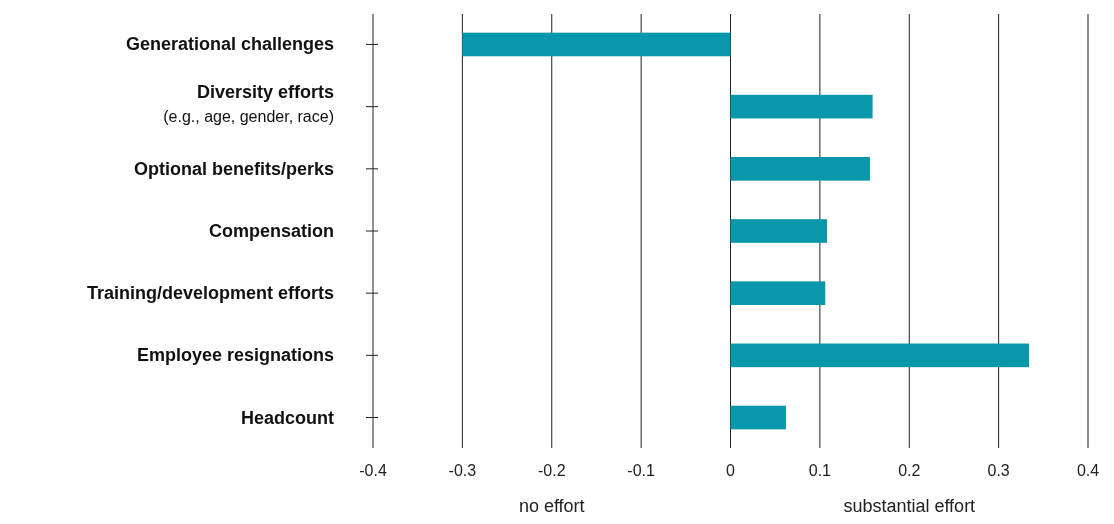 The height and width of the screenshot is (524, 1114). Describe the element at coordinates (287, 417) in the screenshot. I see `y-tick-label: Headcount` at that location.